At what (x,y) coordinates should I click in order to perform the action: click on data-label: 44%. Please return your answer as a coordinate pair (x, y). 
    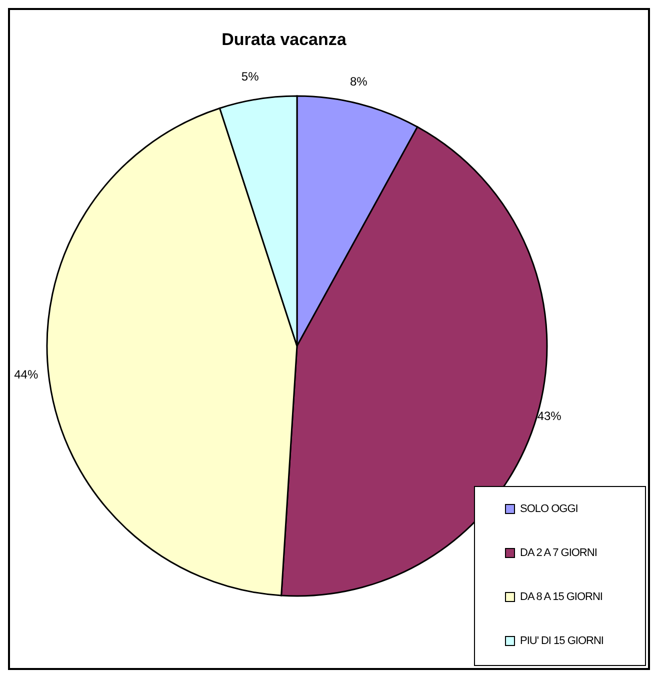
    Looking at the image, I should click on (26, 375).